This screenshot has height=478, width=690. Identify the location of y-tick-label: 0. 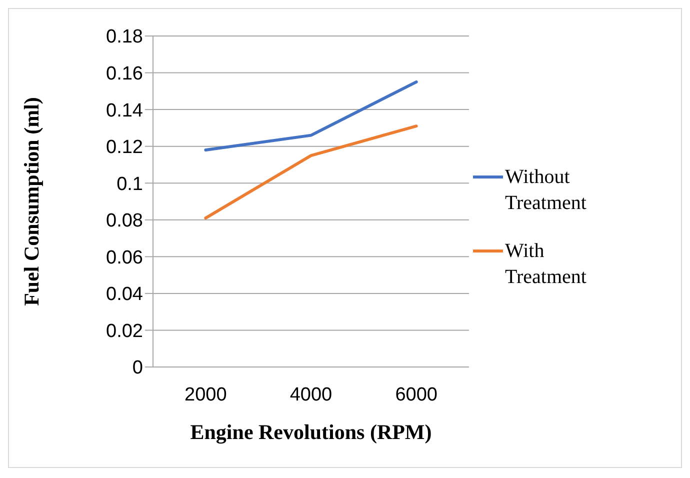
(137, 368).